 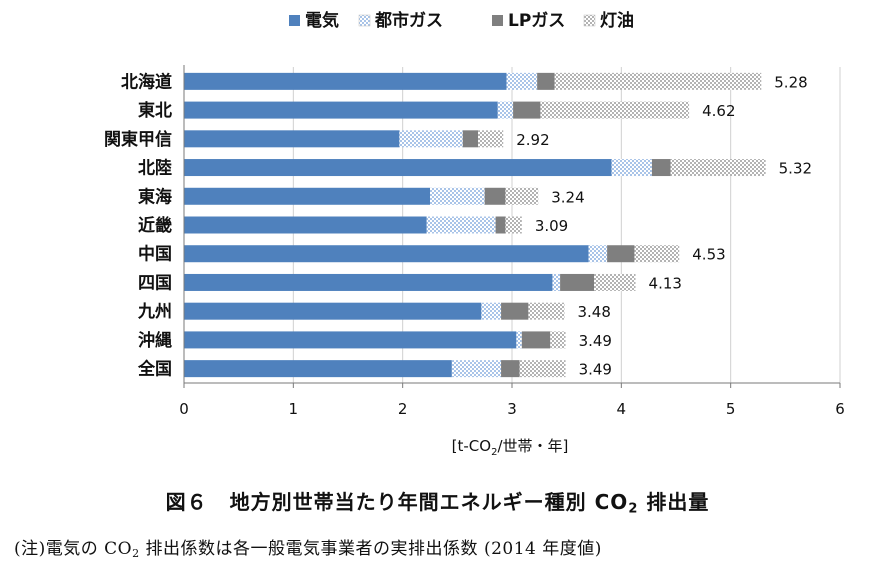 What do you see at coordinates (155, 225) in the screenshot?
I see `y-category-label-6: 近畿` at bounding box center [155, 225].